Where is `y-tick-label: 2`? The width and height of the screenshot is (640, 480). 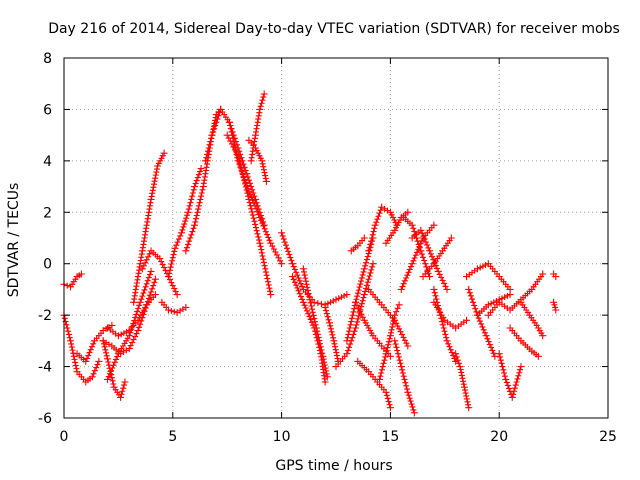 y-tick-label: 2 is located at coordinates (47, 213).